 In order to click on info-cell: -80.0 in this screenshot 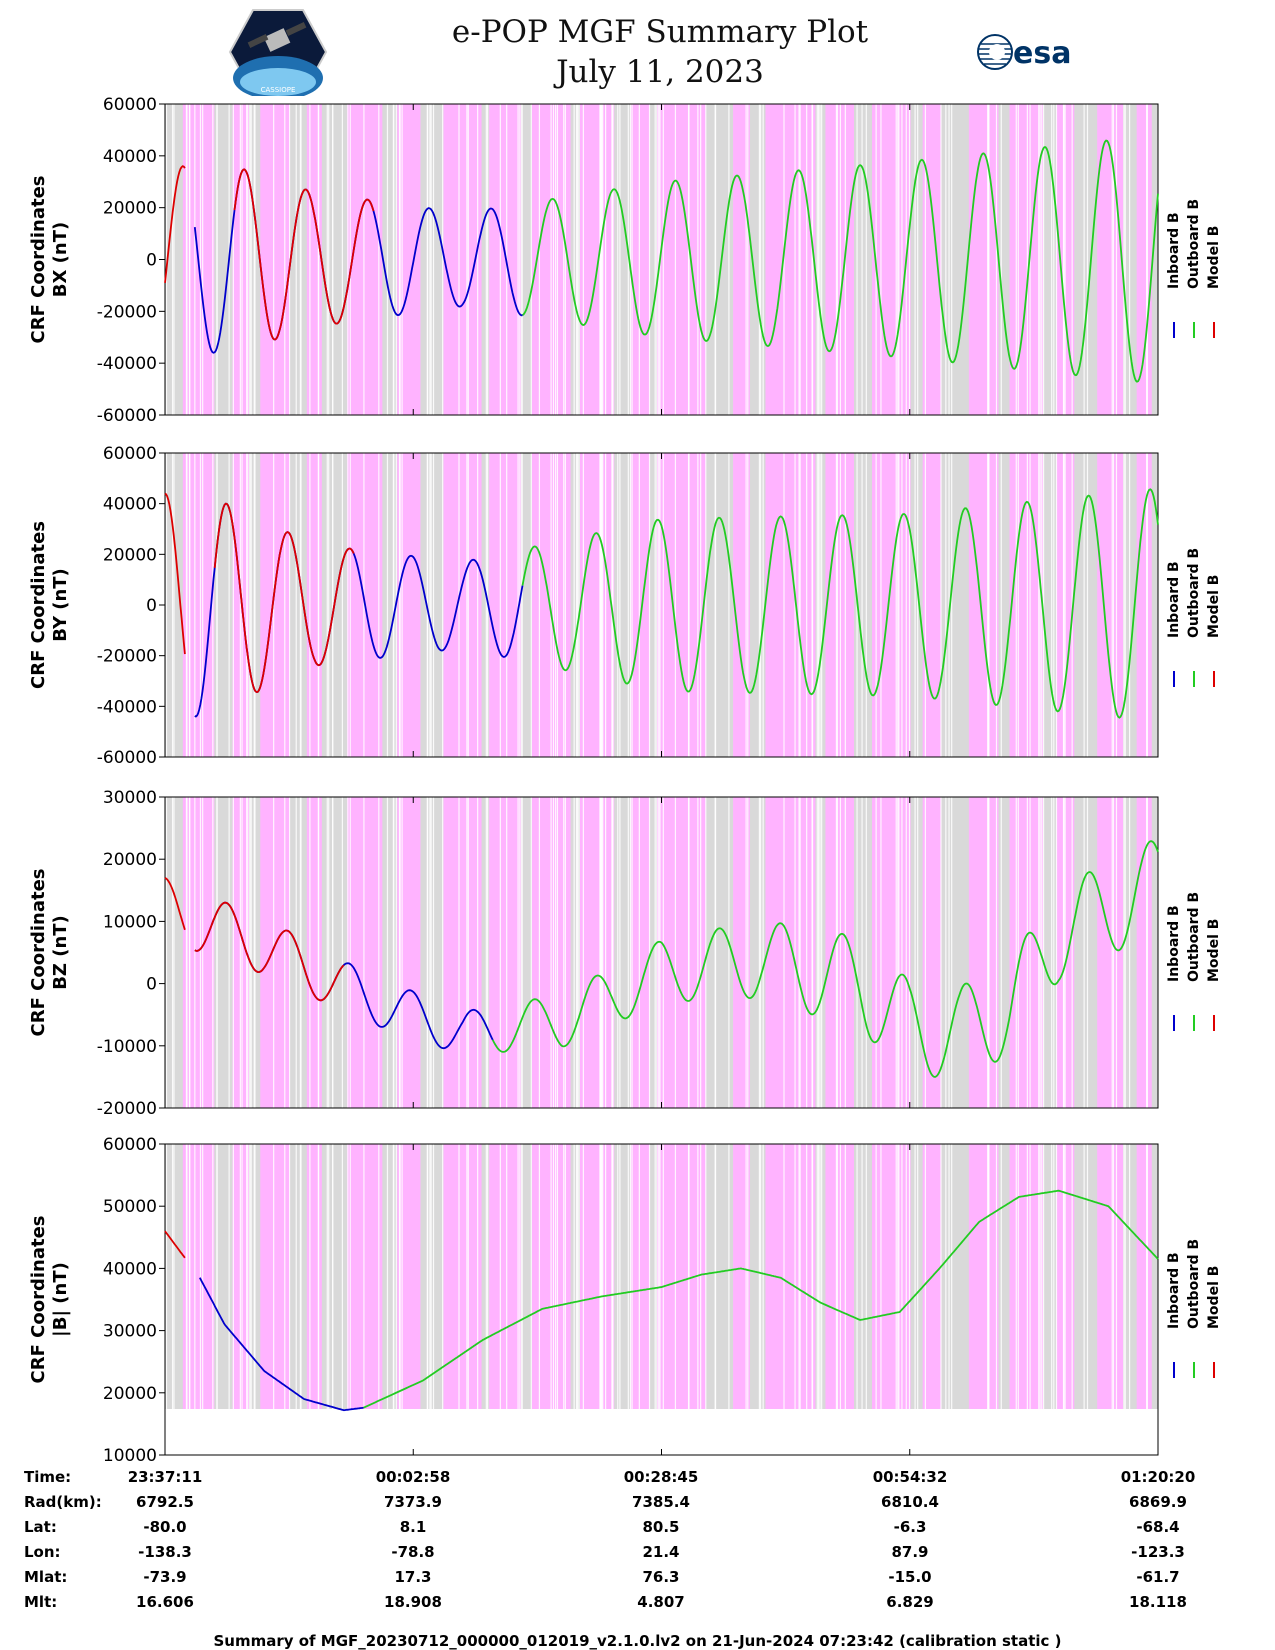, I will do `click(165, 1527)`.